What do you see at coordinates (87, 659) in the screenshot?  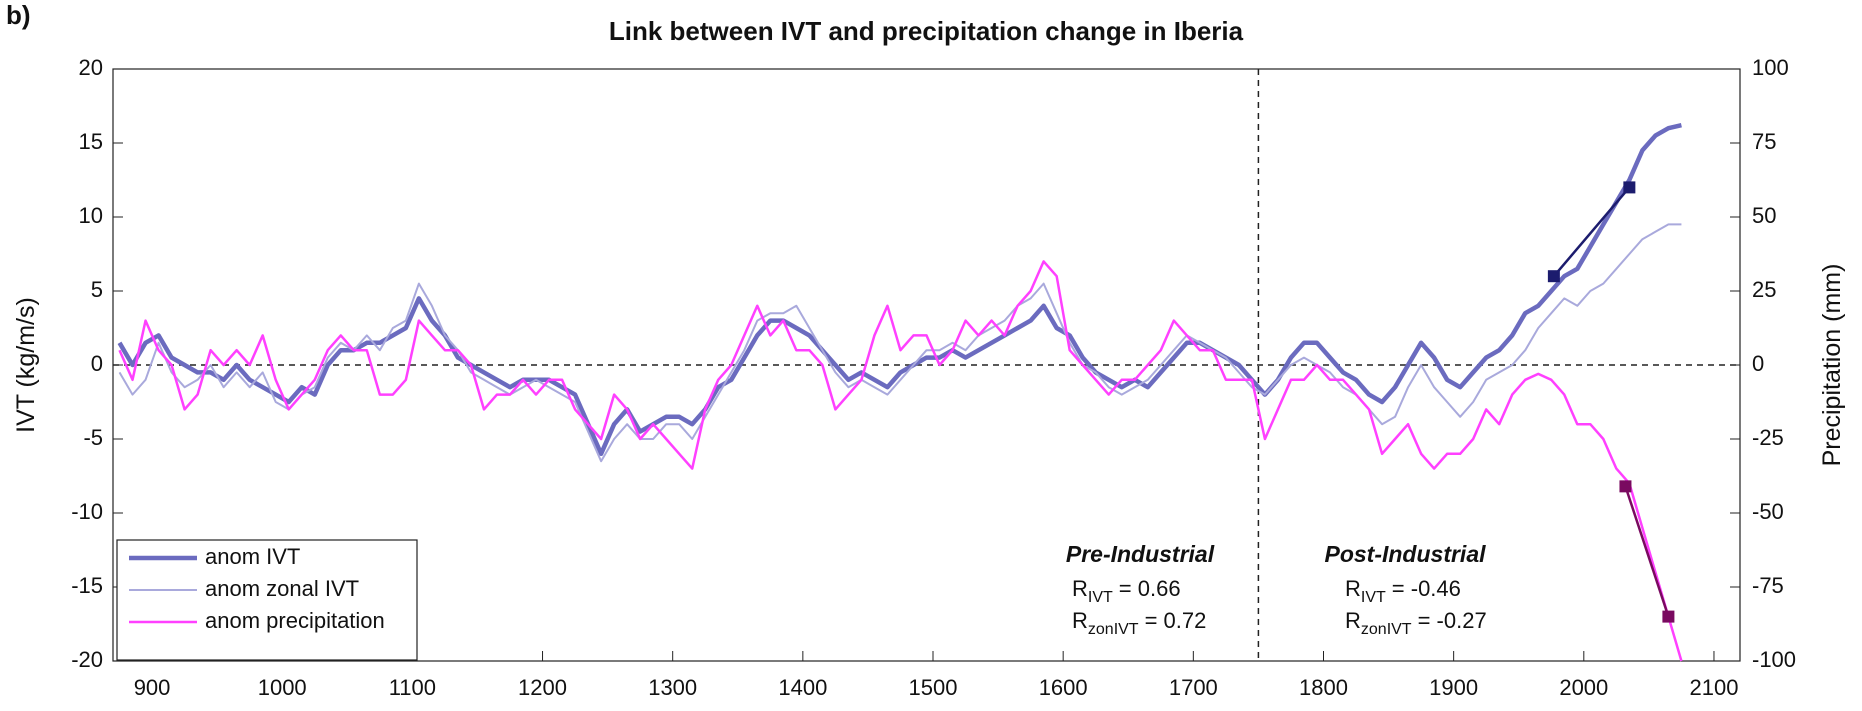 I see `y-tick-label: -20` at bounding box center [87, 659].